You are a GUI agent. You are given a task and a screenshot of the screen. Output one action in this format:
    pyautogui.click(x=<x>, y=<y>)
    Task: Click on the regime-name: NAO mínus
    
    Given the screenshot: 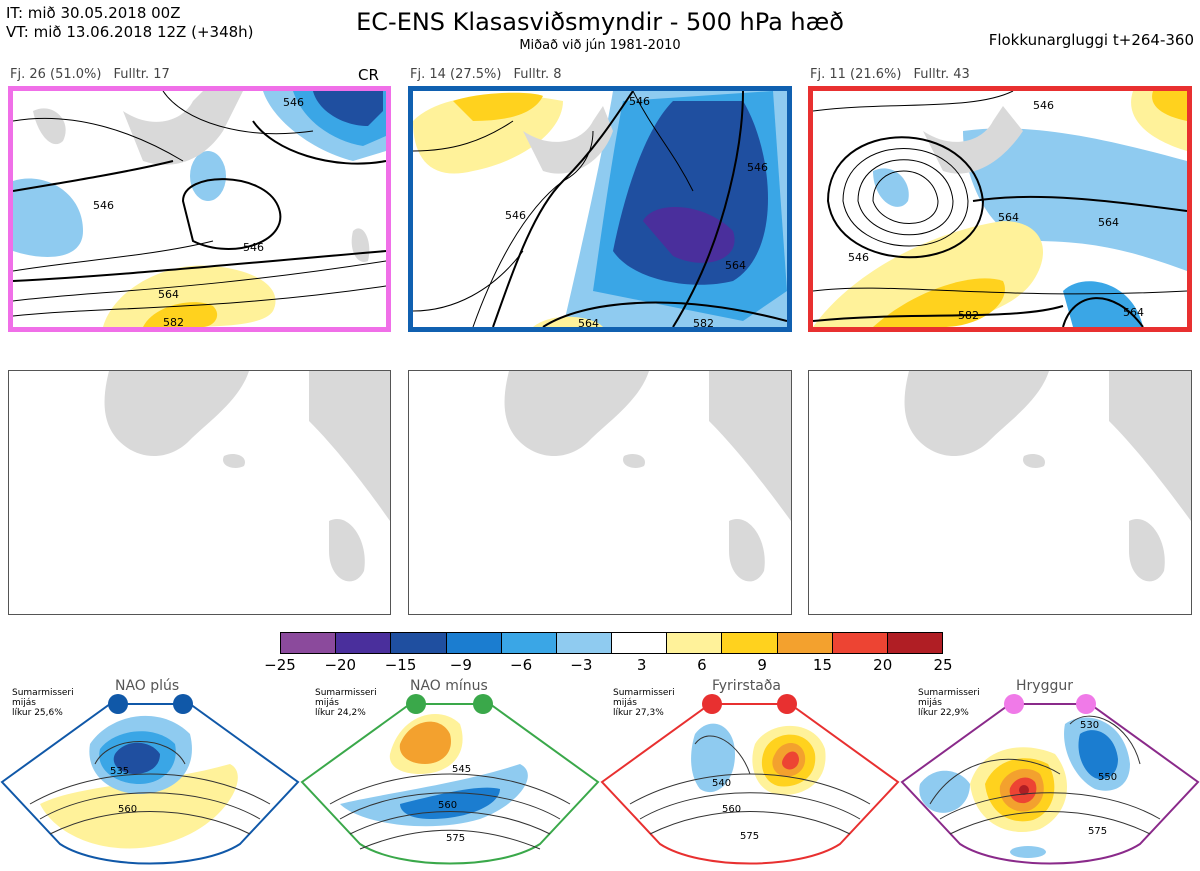 What is the action you would take?
    pyautogui.click(x=449, y=686)
    